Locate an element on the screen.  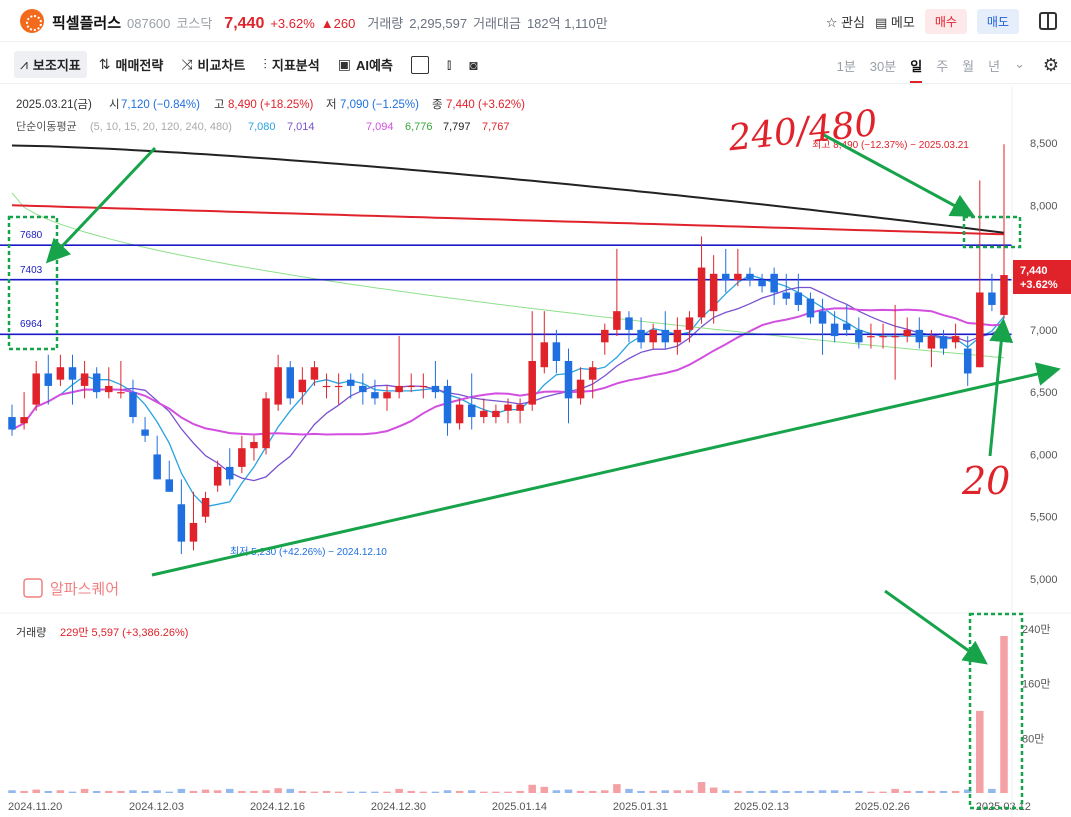
ma-value-1: 7,080 is located at coordinates (262, 127).